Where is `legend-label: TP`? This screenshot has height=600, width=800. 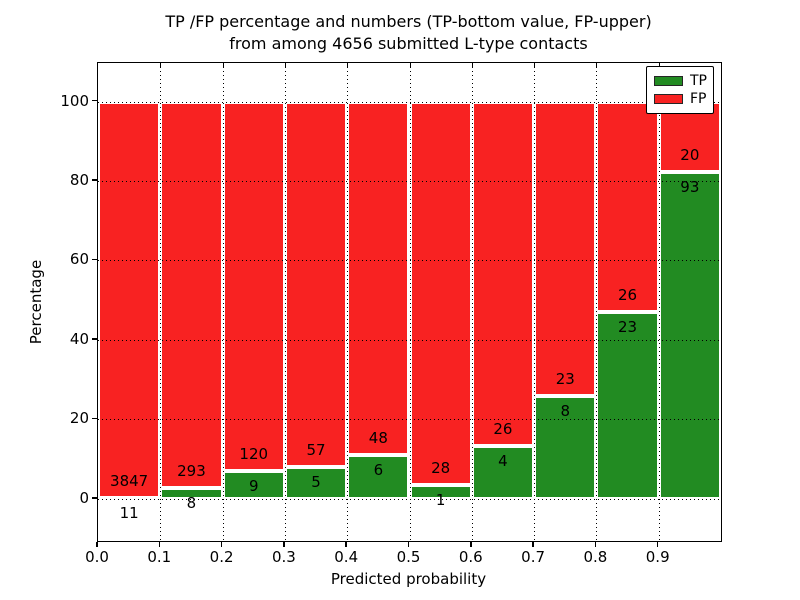 legend-label: TP is located at coordinates (698, 81).